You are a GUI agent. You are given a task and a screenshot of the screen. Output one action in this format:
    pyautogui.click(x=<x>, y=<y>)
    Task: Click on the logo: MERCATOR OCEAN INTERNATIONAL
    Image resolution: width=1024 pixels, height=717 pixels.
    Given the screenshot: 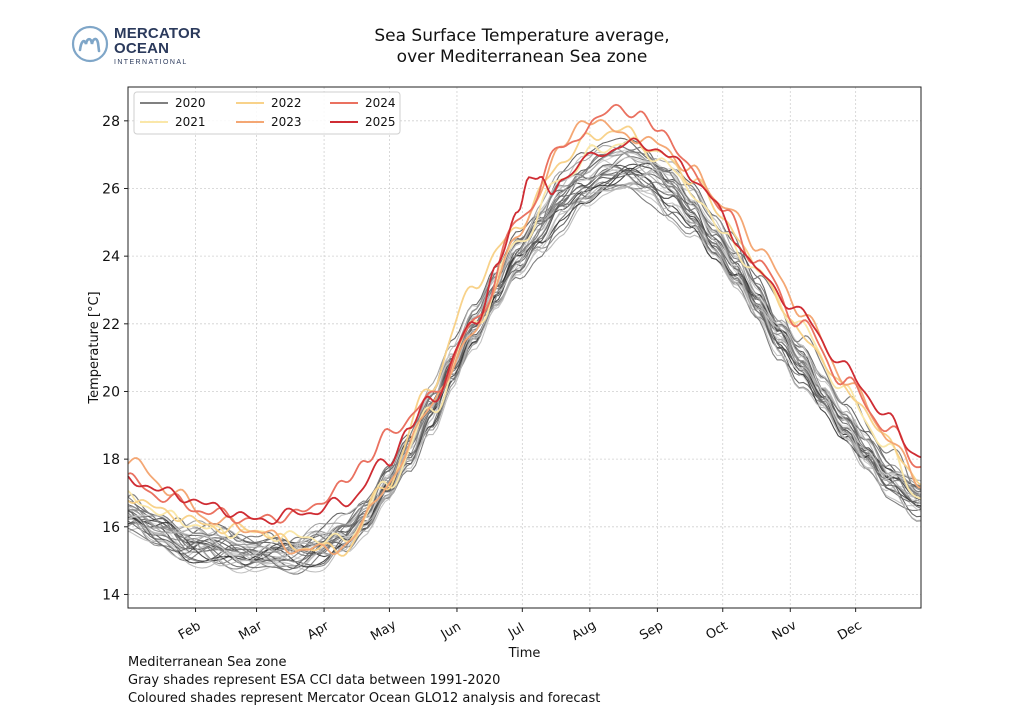 What is the action you would take?
    pyautogui.click(x=140, y=47)
    